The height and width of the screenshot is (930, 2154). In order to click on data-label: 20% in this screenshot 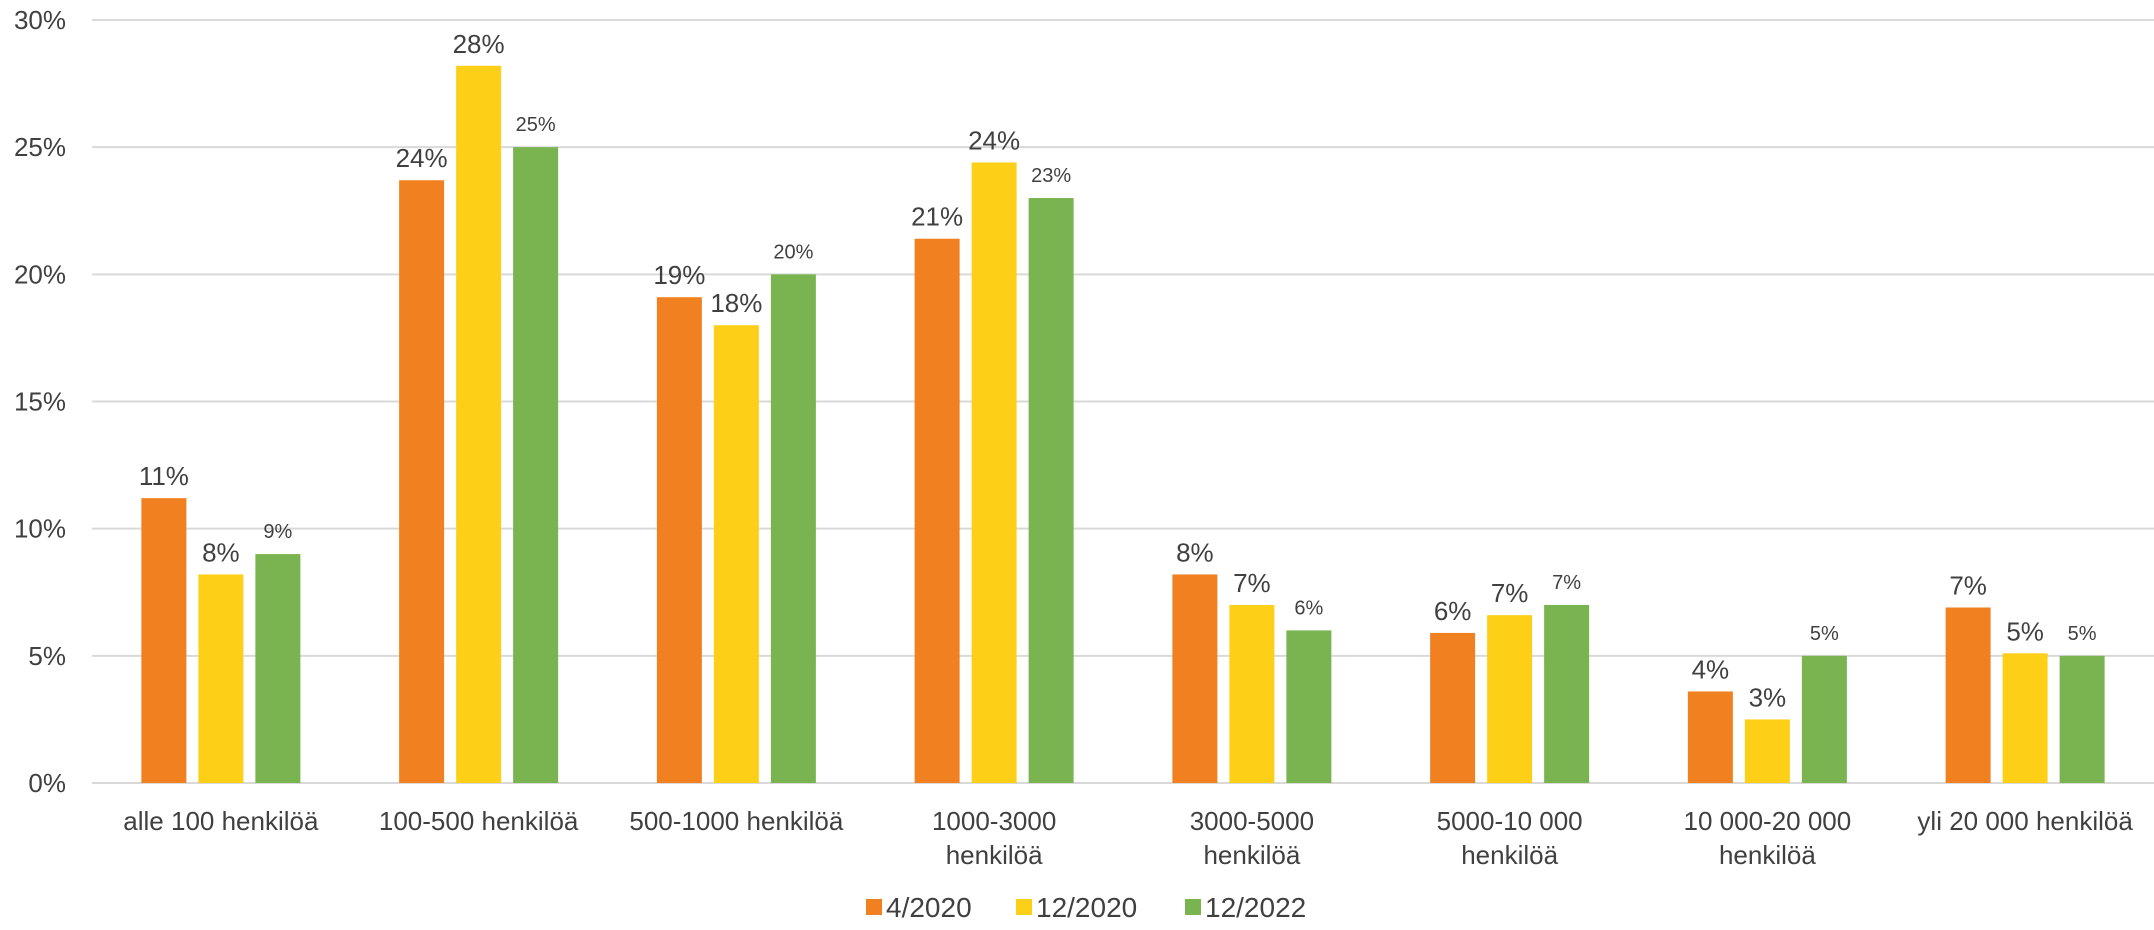, I will do `click(793, 252)`.